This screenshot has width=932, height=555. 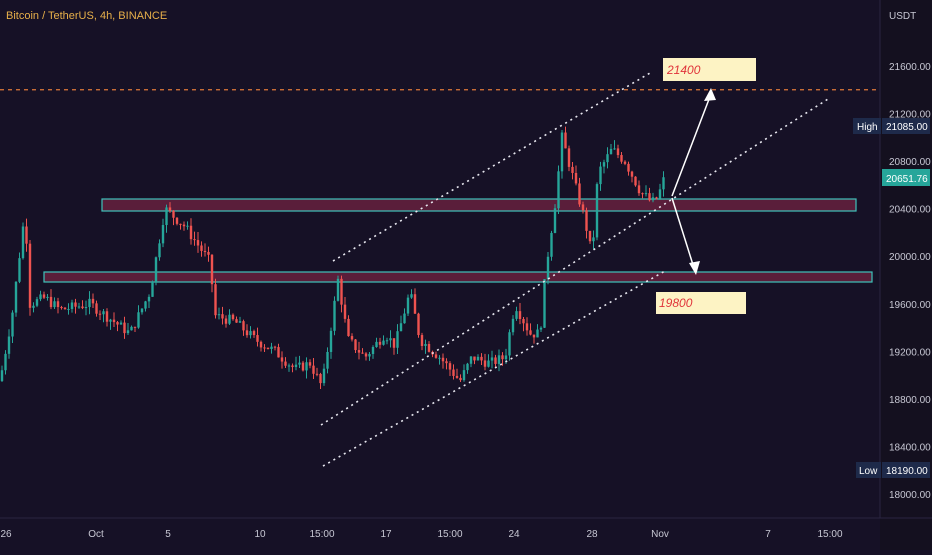 I want to click on high-tag-label: High, so click(x=867, y=127).